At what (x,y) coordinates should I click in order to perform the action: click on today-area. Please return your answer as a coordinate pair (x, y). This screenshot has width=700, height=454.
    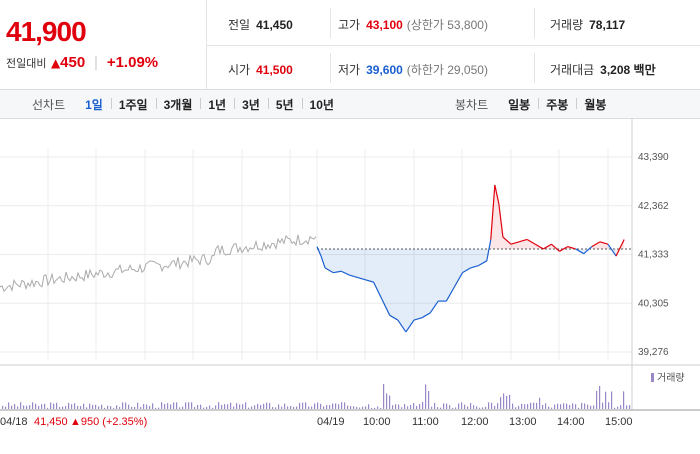
    Looking at the image, I should click on (471, 258).